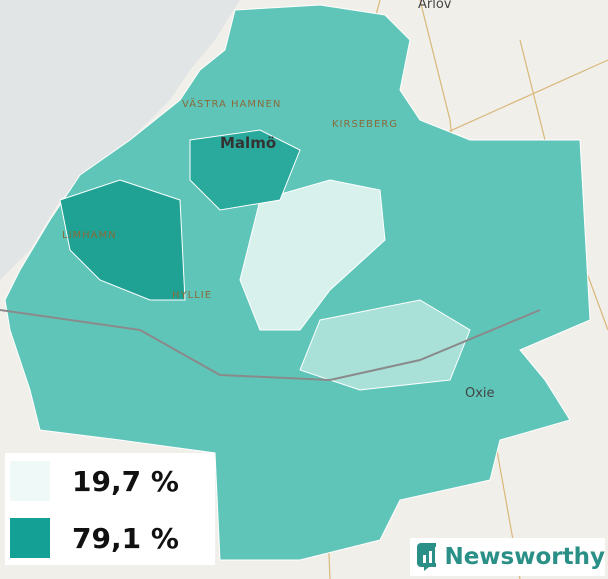 The image size is (608, 579). Describe the element at coordinates (89, 235) in the screenshot. I see `place-label: LIMHAMN` at that location.